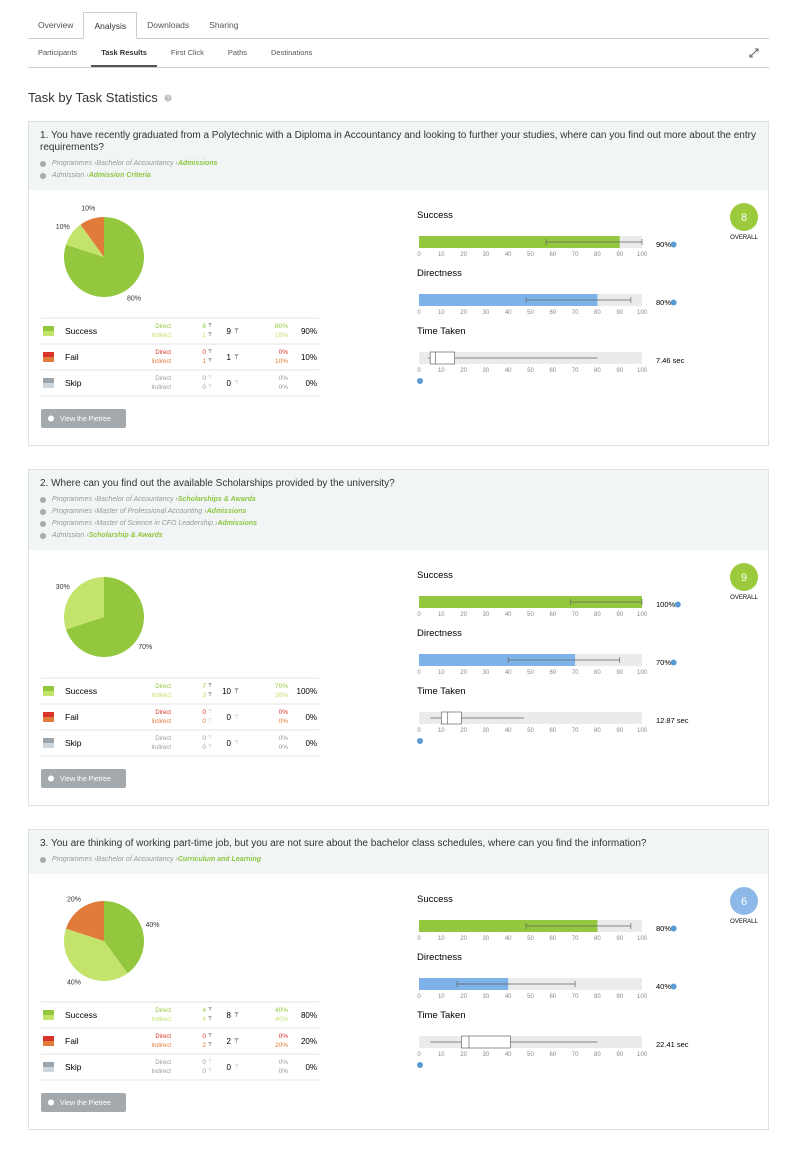 This screenshot has height=1150, width=799. Describe the element at coordinates (292, 52) in the screenshot. I see `subtab: Destinations` at that location.